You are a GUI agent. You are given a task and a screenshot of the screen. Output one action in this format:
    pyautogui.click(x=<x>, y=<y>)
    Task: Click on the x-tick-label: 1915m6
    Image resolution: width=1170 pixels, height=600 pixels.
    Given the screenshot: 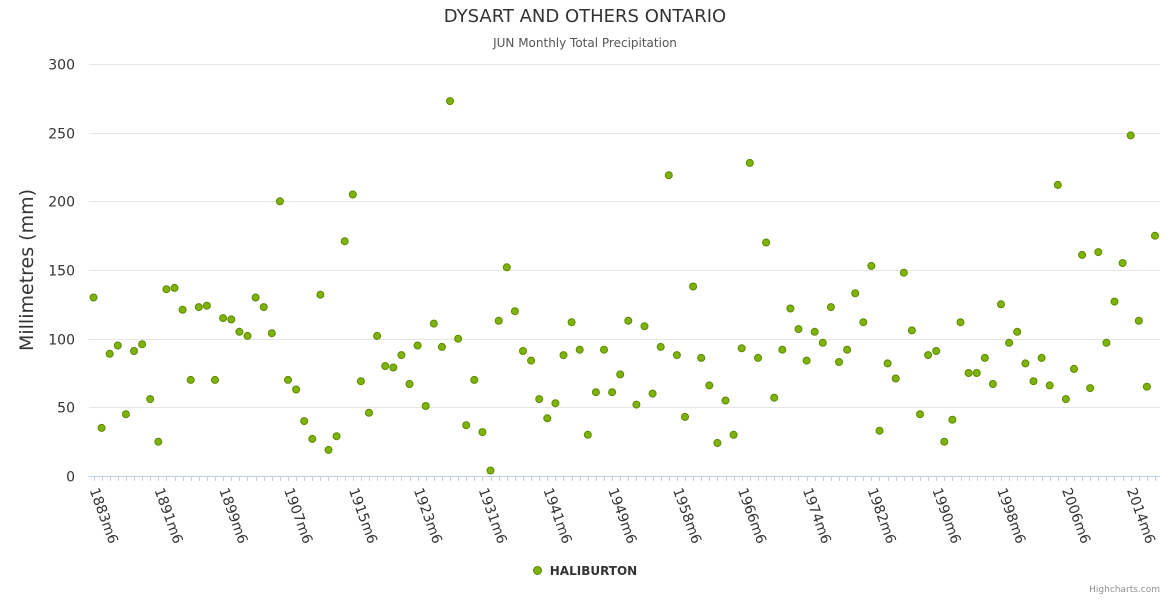 What is the action you would take?
    pyautogui.click(x=362, y=516)
    